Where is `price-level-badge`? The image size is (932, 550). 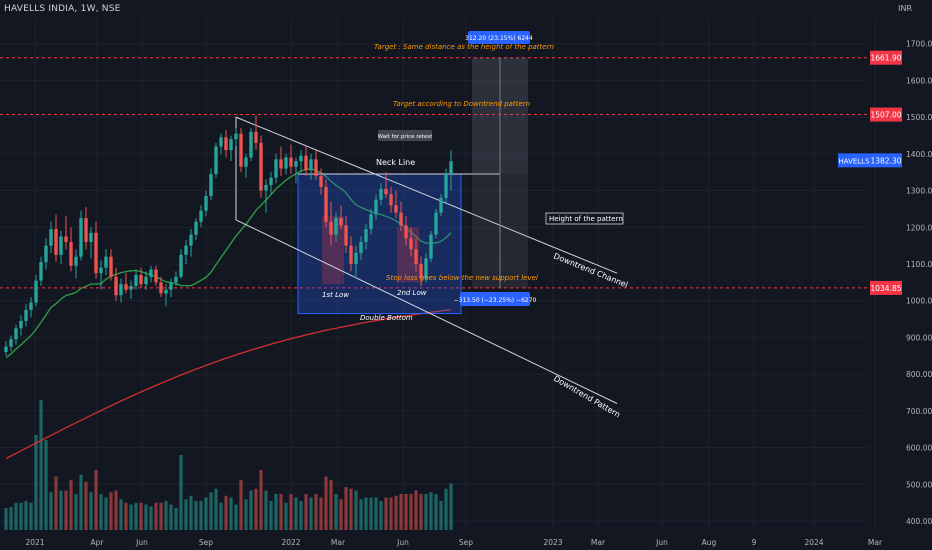
price-level-badge is located at coordinates (886, 57).